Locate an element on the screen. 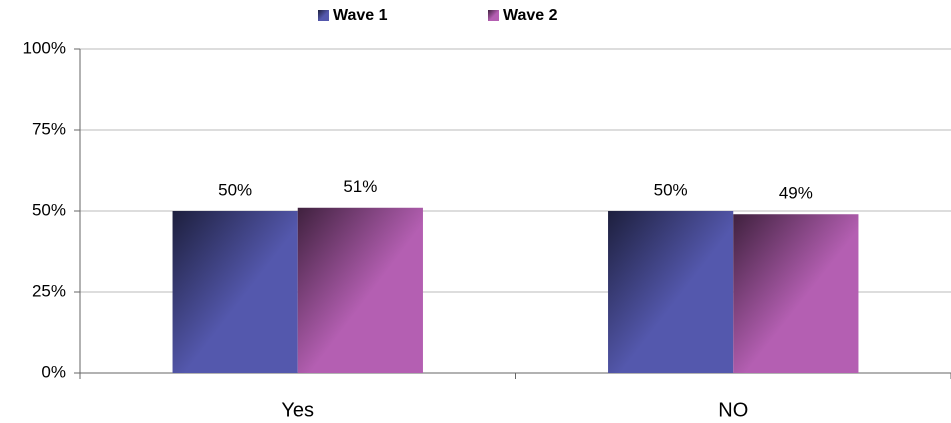 The height and width of the screenshot is (423, 951). y-tick-label: 25% is located at coordinates (49, 290).